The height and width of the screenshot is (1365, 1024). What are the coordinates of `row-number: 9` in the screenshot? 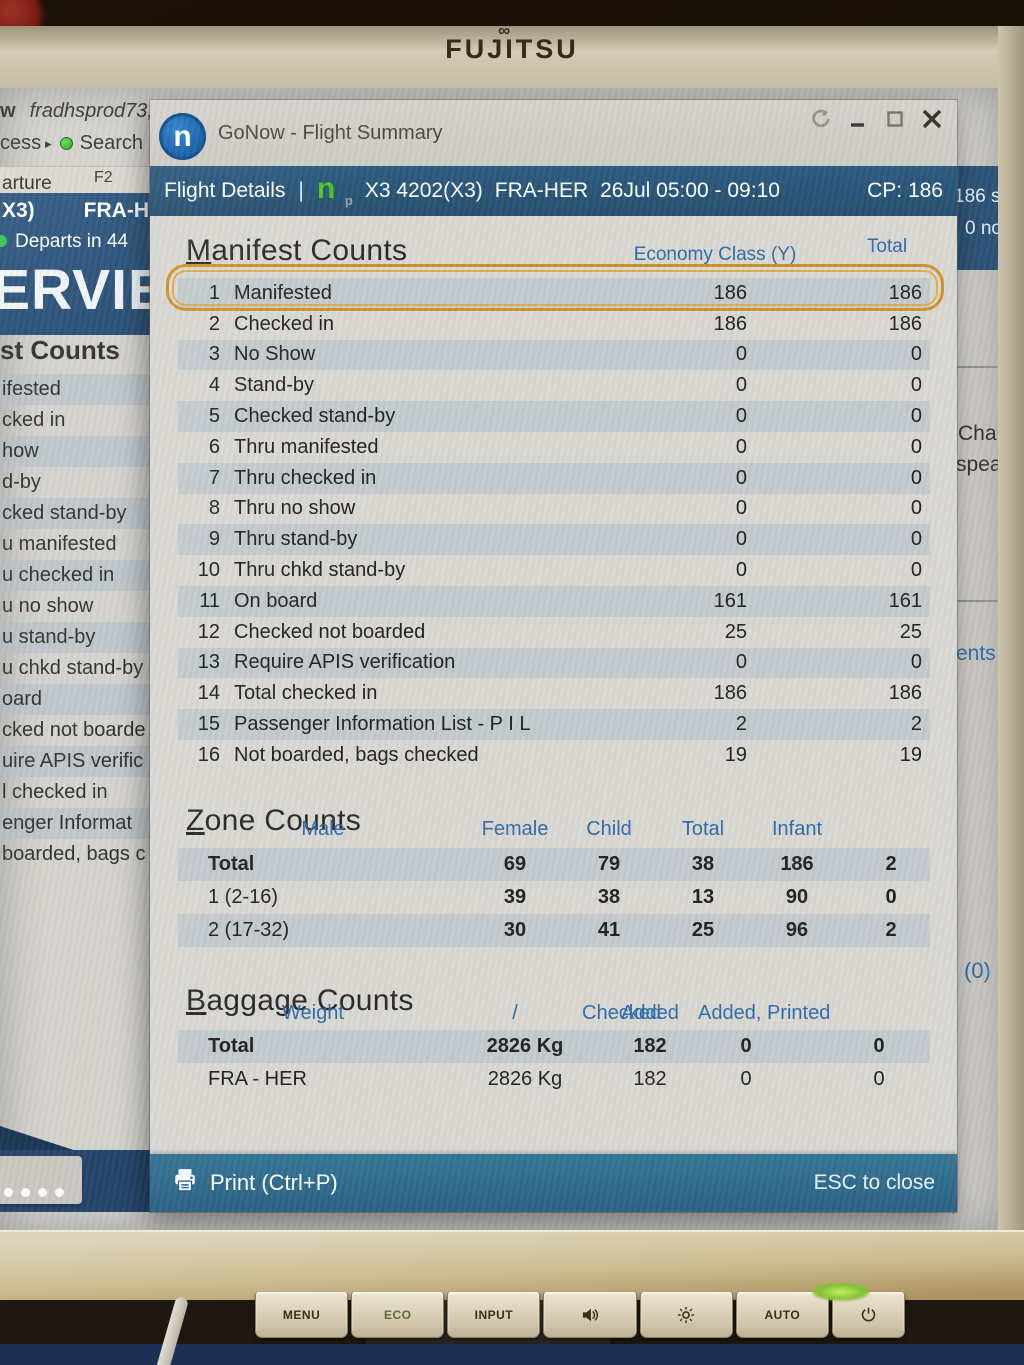 It's located at (214, 539).